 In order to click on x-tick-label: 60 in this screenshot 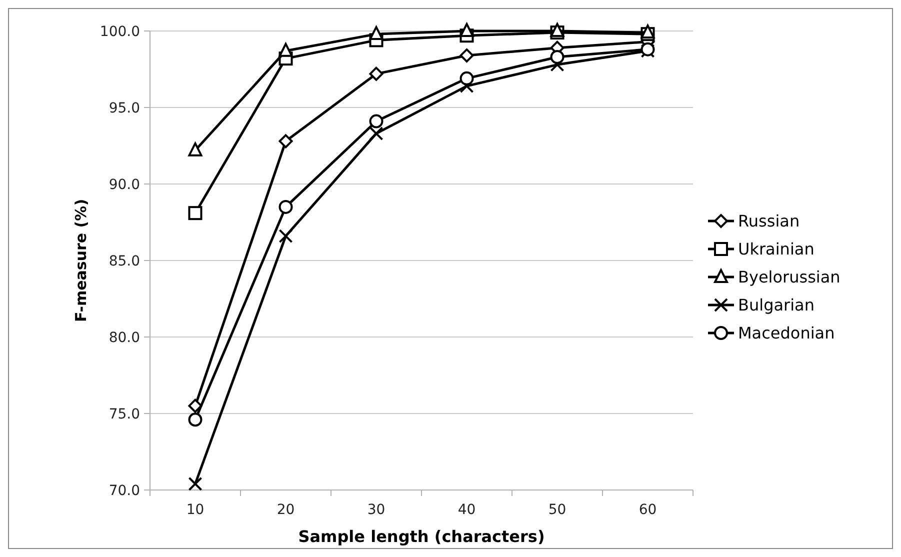, I will do `click(647, 510)`.